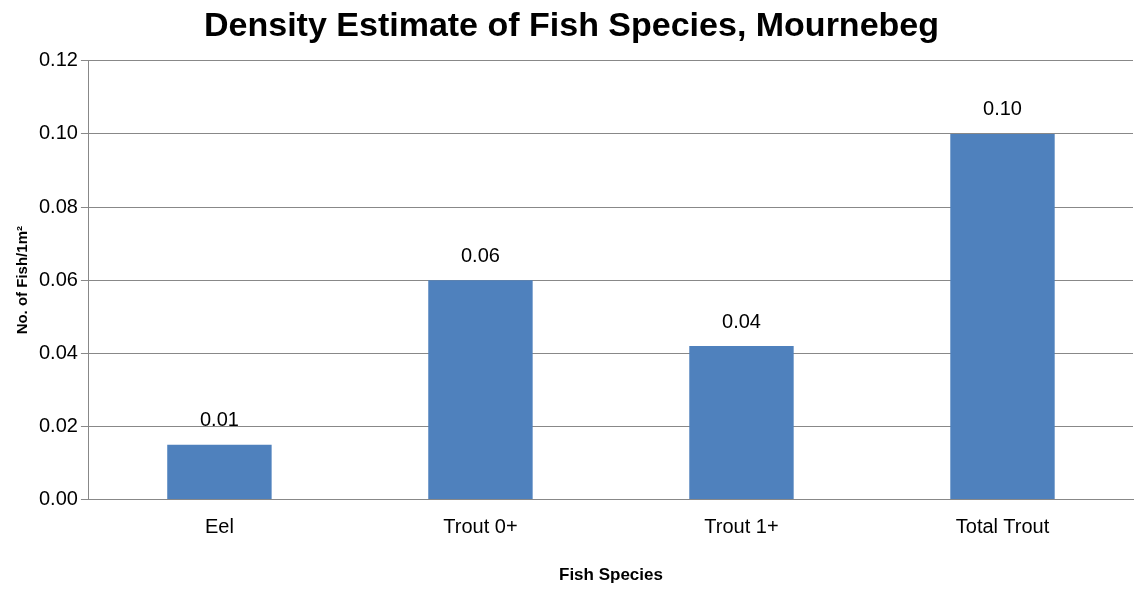 This screenshot has height=594, width=1137. I want to click on x-tick-label: Eel, so click(219, 526).